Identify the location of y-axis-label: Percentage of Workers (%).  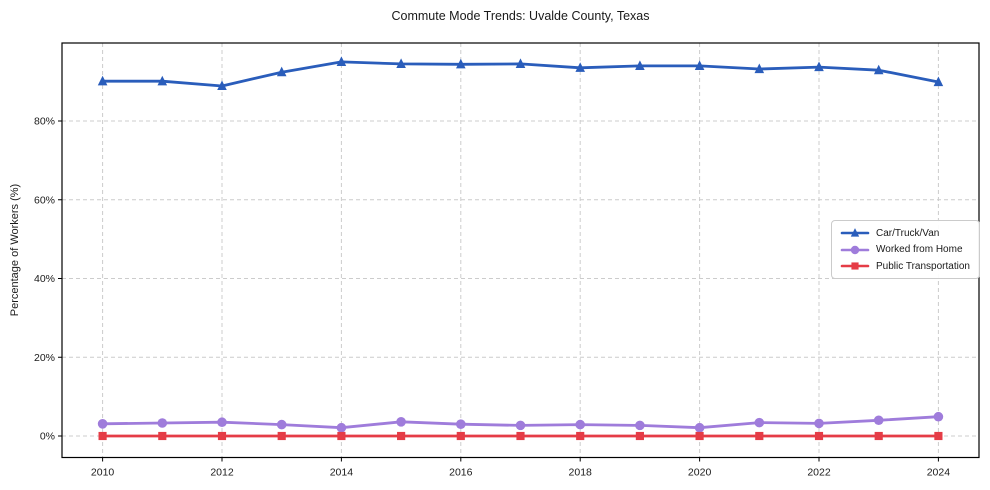
(15, 250).